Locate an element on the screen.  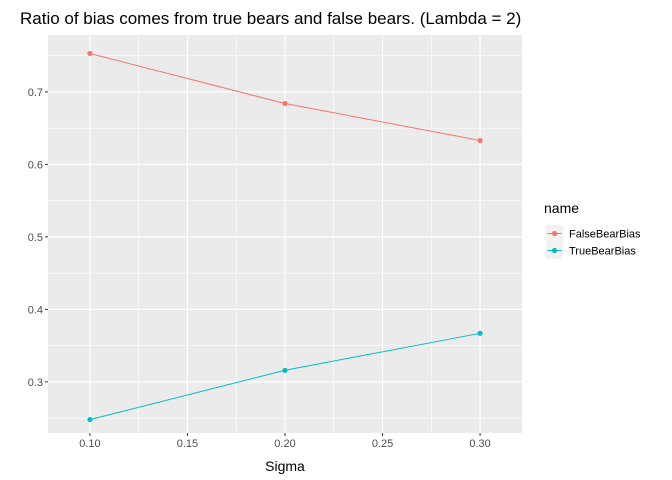
y-tick-label: 0.4 is located at coordinates (35, 310).